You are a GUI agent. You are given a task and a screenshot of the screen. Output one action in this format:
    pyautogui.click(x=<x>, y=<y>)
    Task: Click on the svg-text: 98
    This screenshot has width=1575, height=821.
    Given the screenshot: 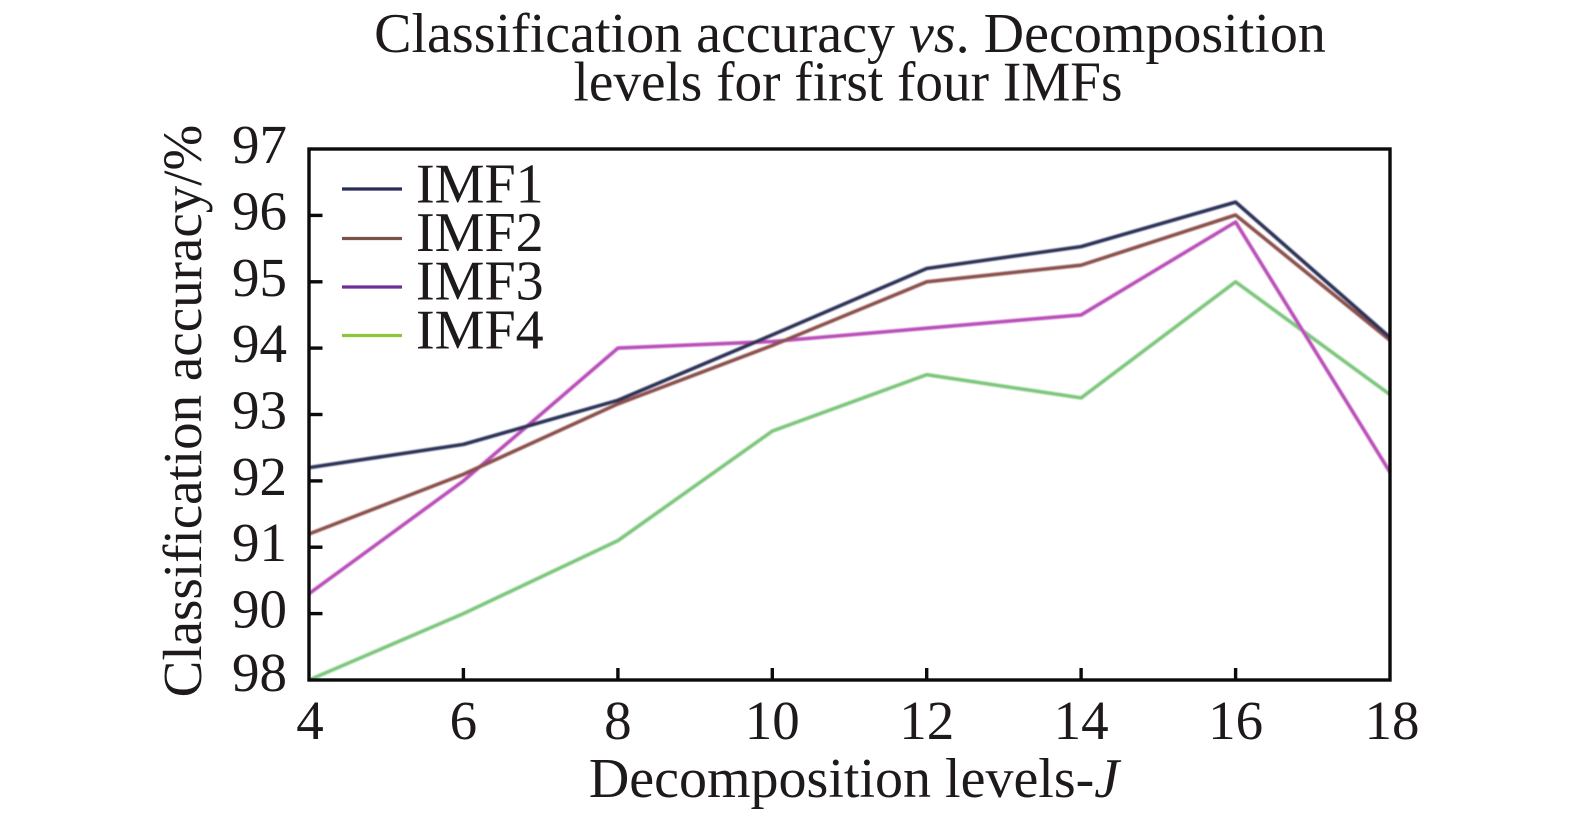 What is the action you would take?
    pyautogui.click(x=259, y=672)
    